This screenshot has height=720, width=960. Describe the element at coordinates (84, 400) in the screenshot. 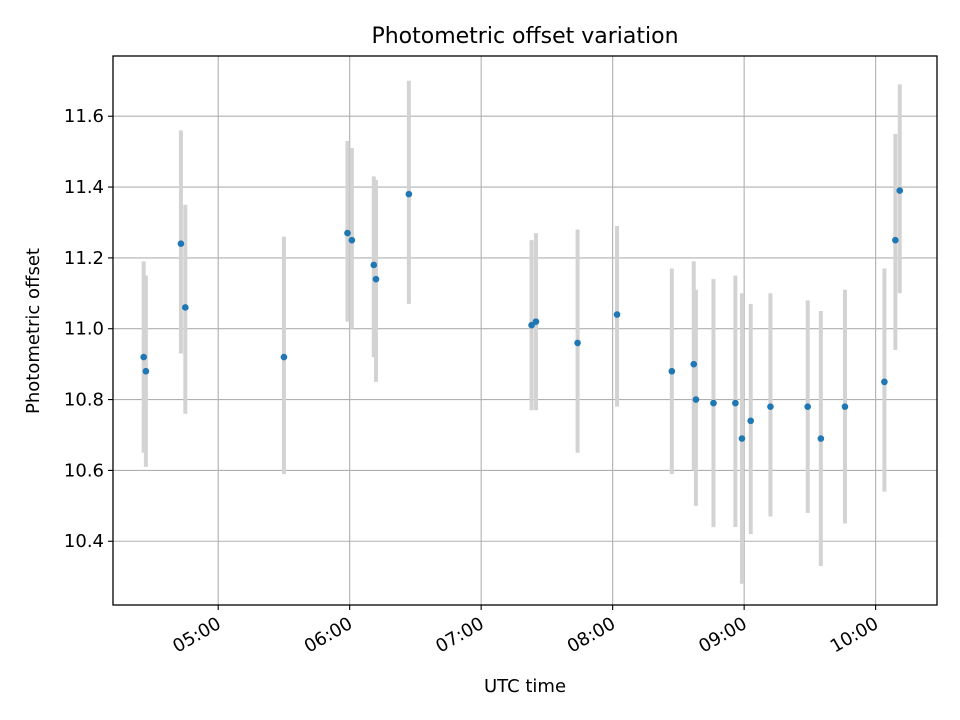

I see `y-tick-label: 10.8` at that location.